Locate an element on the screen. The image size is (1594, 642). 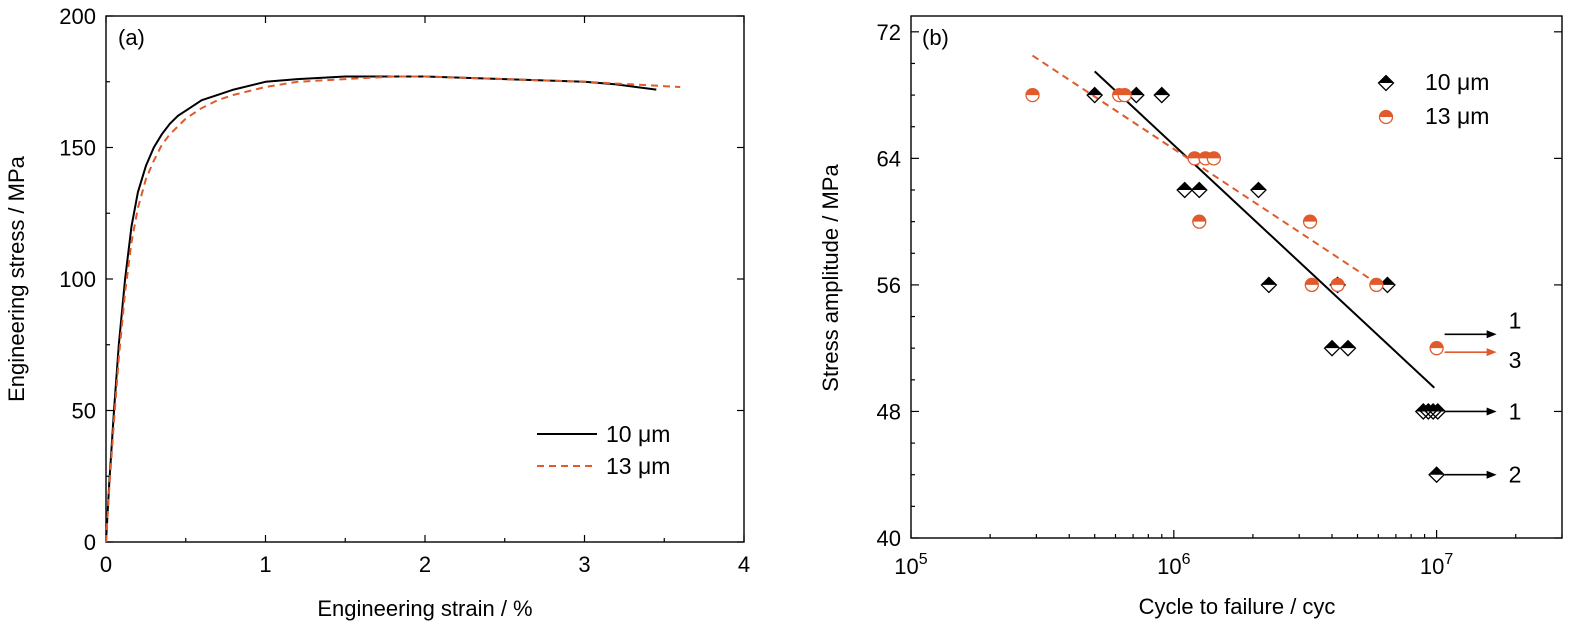
panel-b-x-axis-title: Cycle to failure / cyc is located at coordinates (1237, 606).